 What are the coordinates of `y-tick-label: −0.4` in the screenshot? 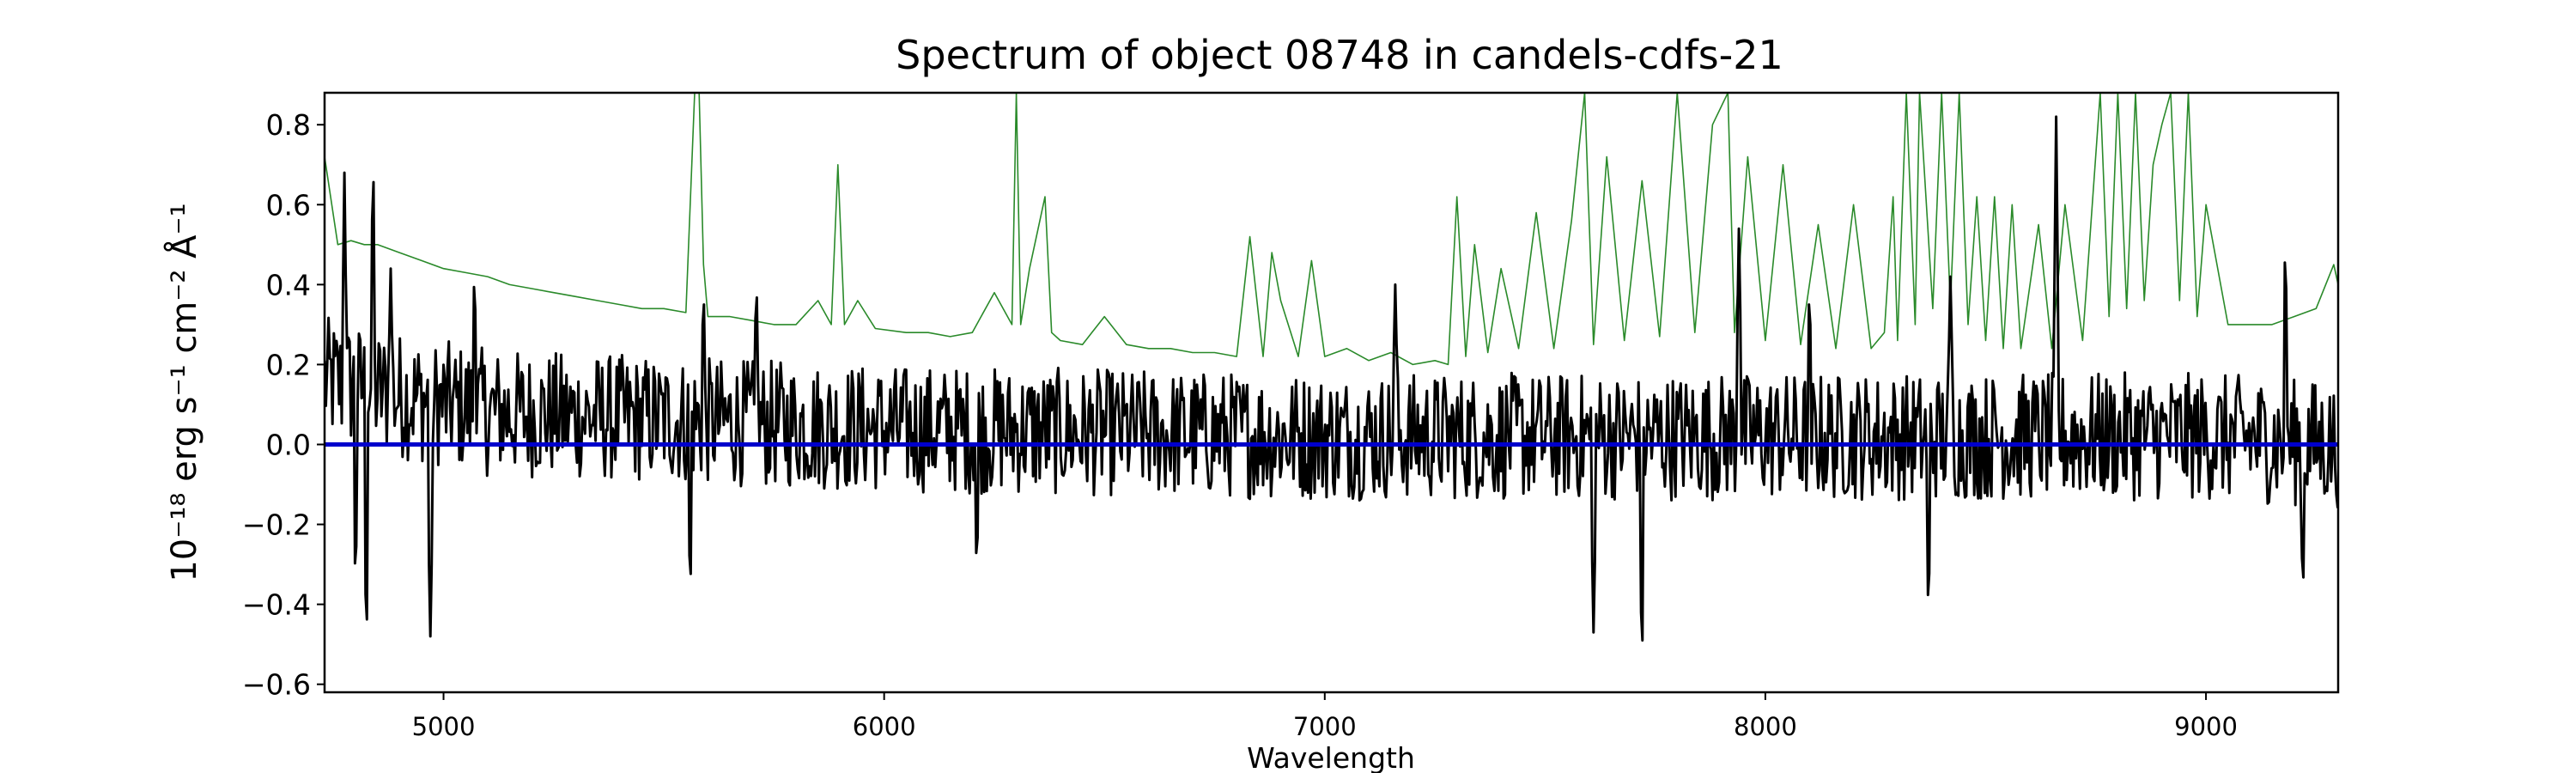 It's located at (276, 605).